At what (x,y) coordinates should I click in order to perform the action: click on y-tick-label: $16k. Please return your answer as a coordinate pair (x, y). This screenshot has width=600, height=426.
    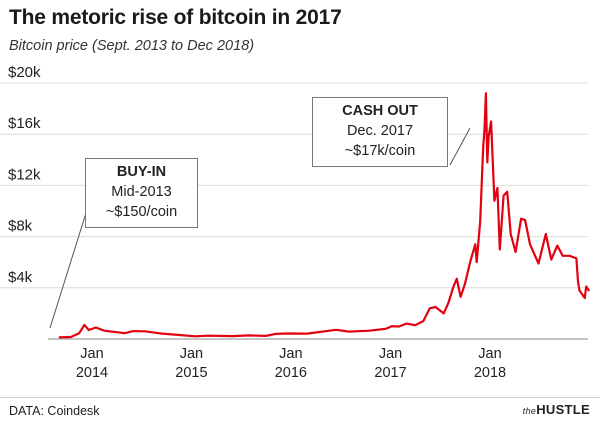
    Looking at the image, I should click on (24, 123).